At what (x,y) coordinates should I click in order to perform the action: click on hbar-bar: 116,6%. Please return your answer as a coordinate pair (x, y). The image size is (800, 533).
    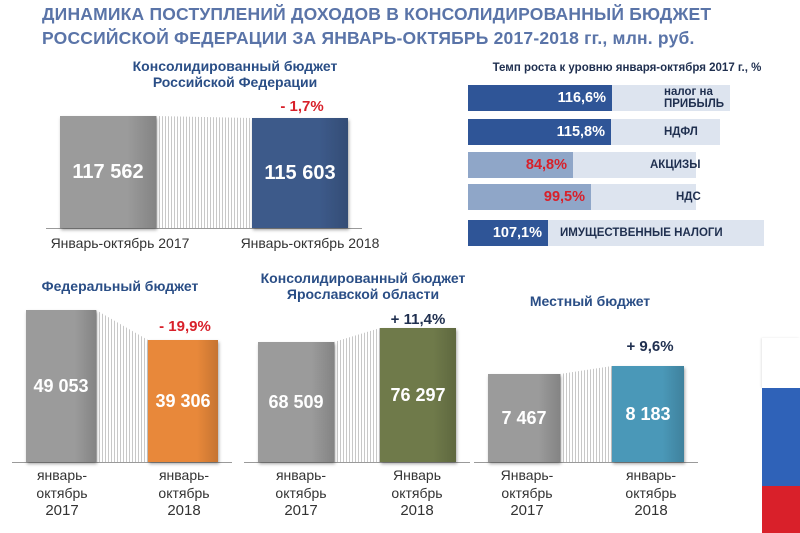
    Looking at the image, I should click on (540, 98).